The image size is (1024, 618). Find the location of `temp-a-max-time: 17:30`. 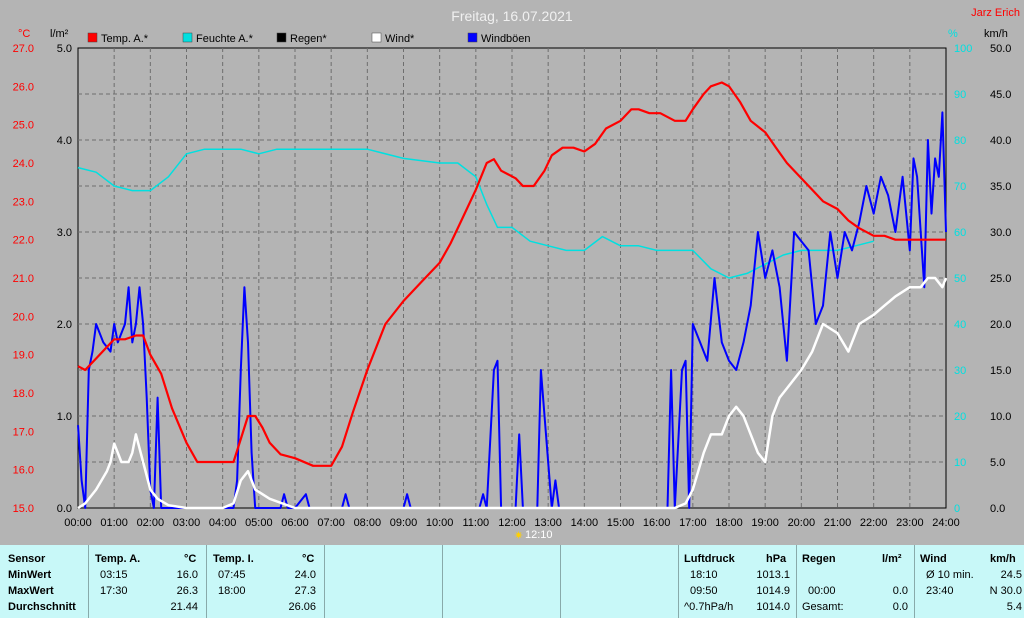

temp-a-max-time: 17:30 is located at coordinates (114, 591).